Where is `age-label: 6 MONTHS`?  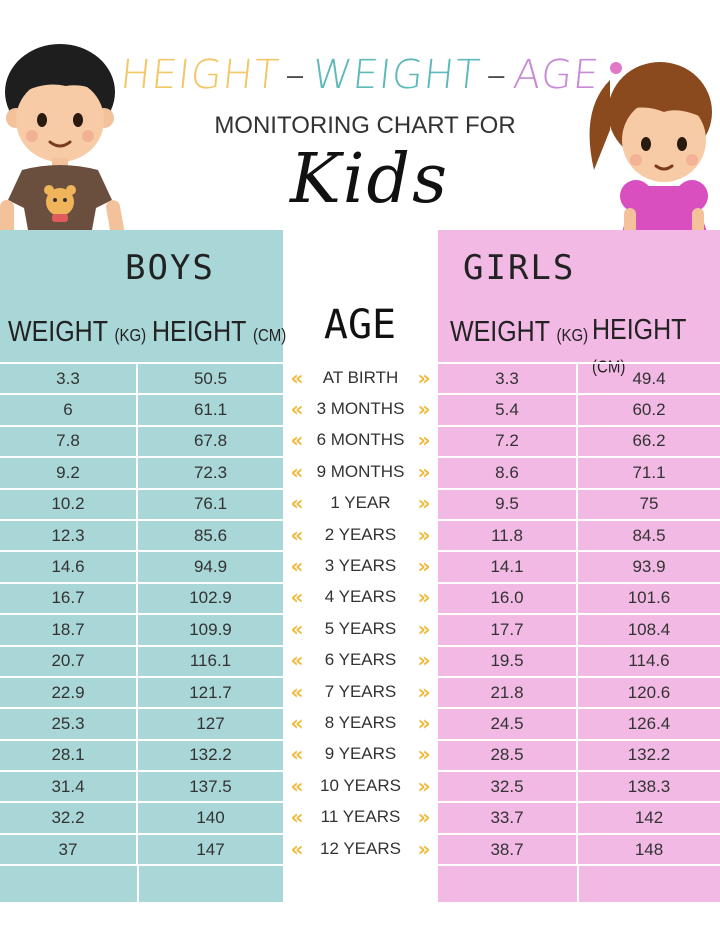
age-label: 6 MONTHS is located at coordinates (360, 440).